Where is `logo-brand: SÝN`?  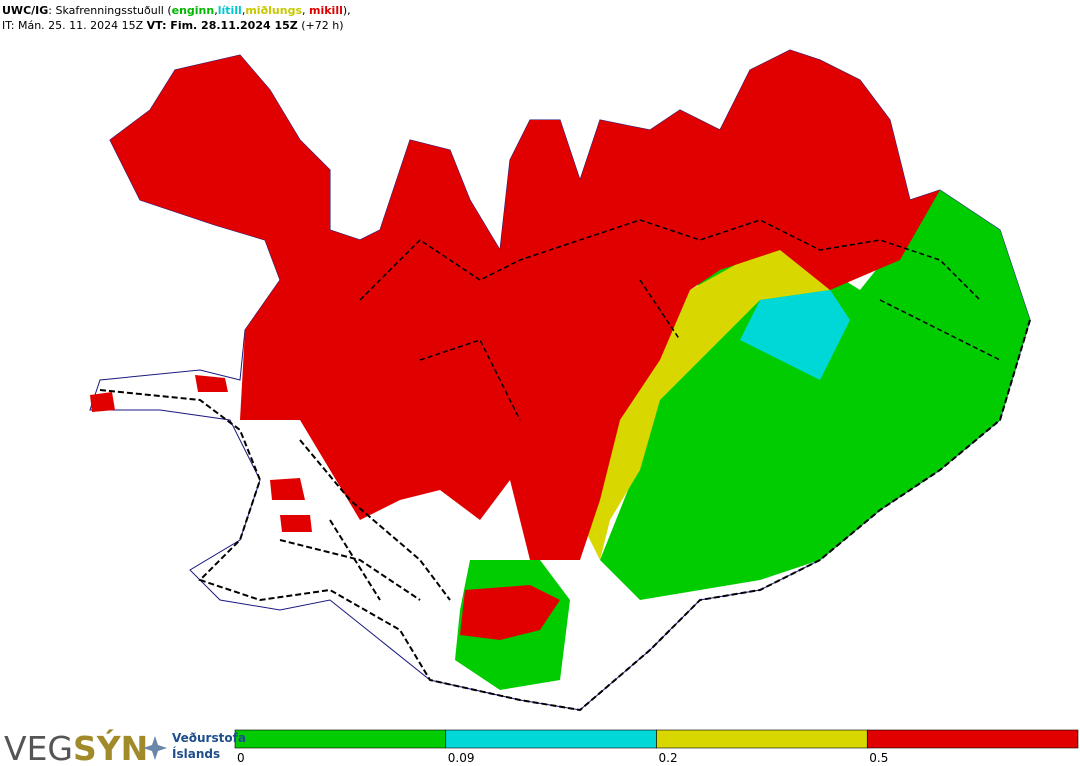 logo-brand: SÝN is located at coordinates (110, 747).